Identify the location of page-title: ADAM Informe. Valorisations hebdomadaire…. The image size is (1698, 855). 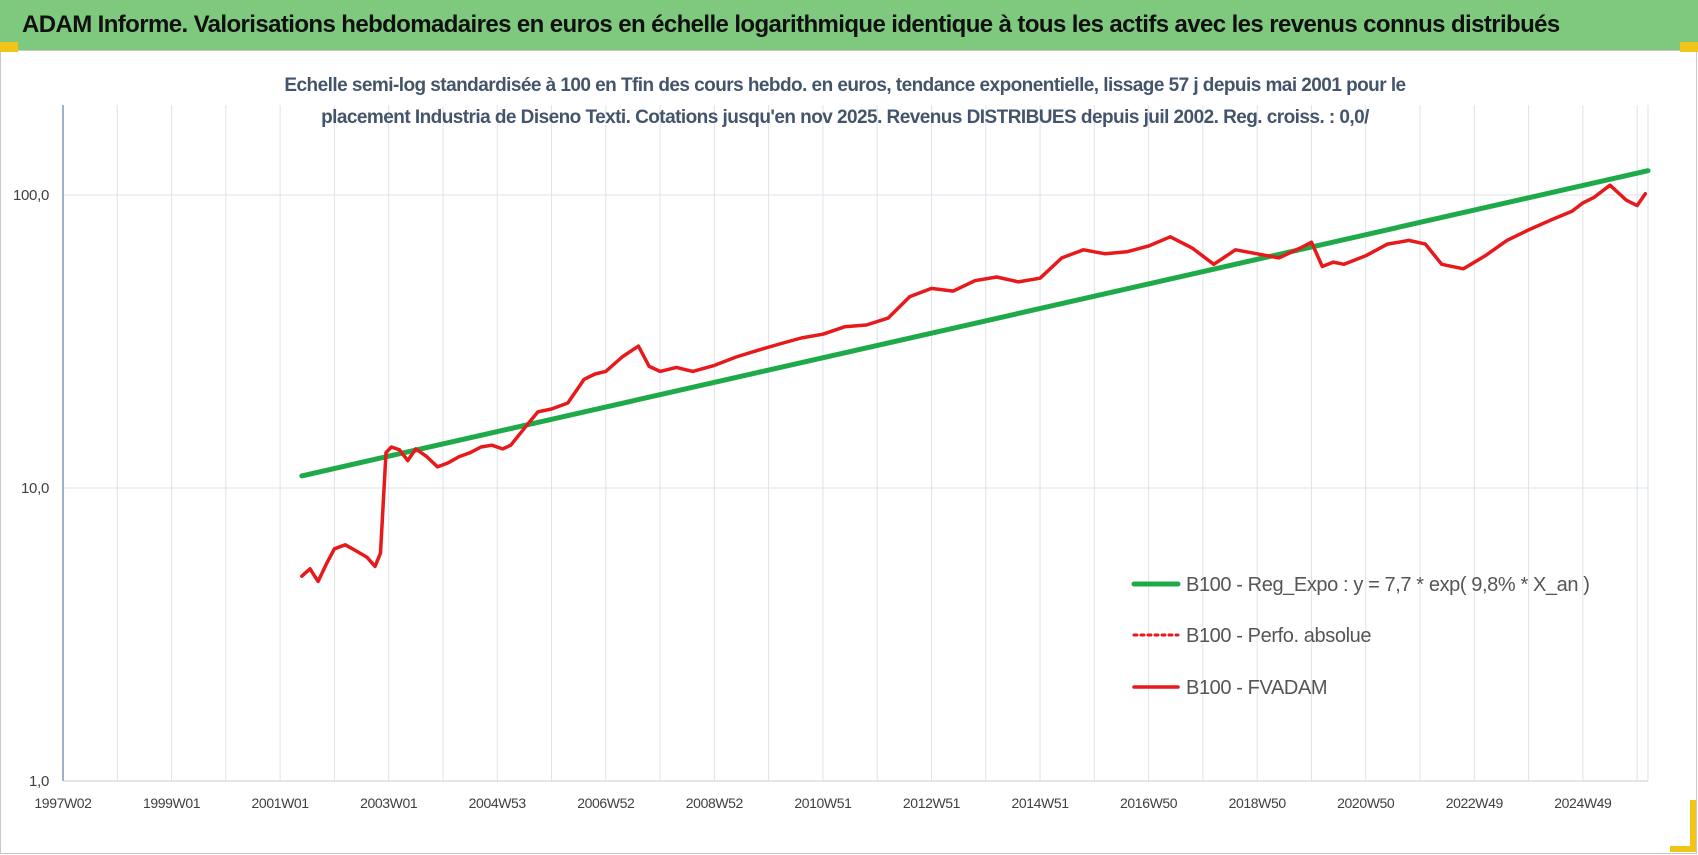
(791, 24).